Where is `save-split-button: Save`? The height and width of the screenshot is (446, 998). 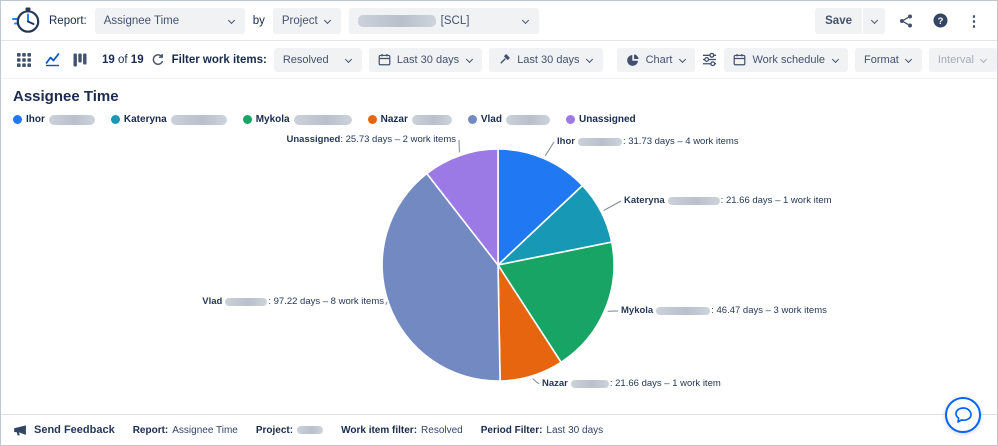
save-split-button: Save is located at coordinates (850, 20).